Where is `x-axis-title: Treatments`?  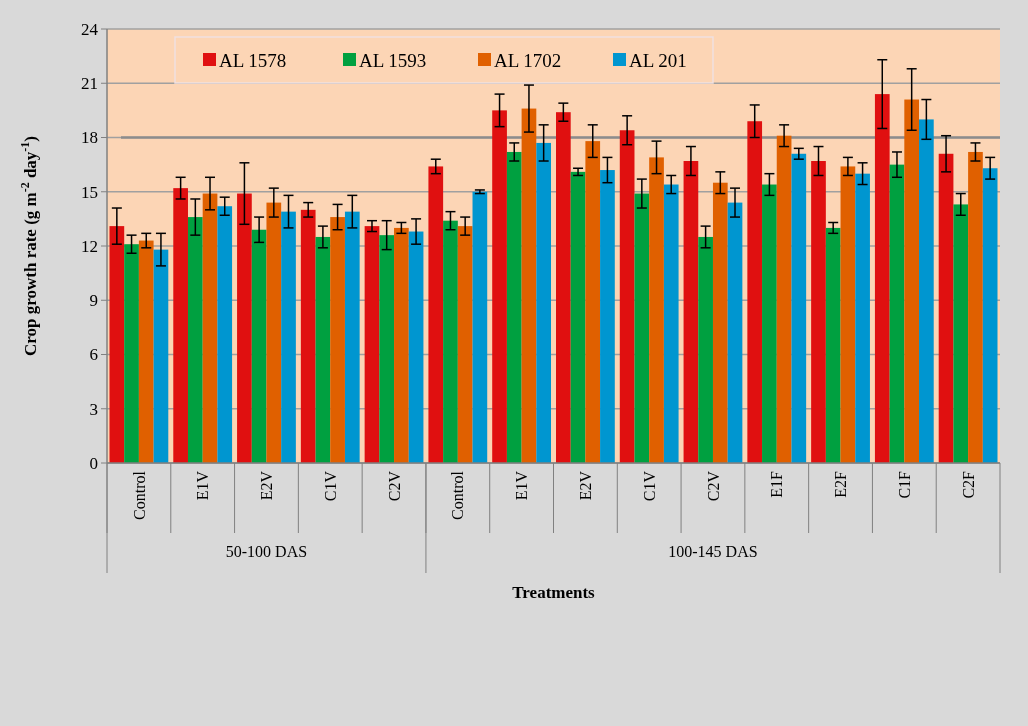 x-axis-title: Treatments is located at coordinates (554, 592).